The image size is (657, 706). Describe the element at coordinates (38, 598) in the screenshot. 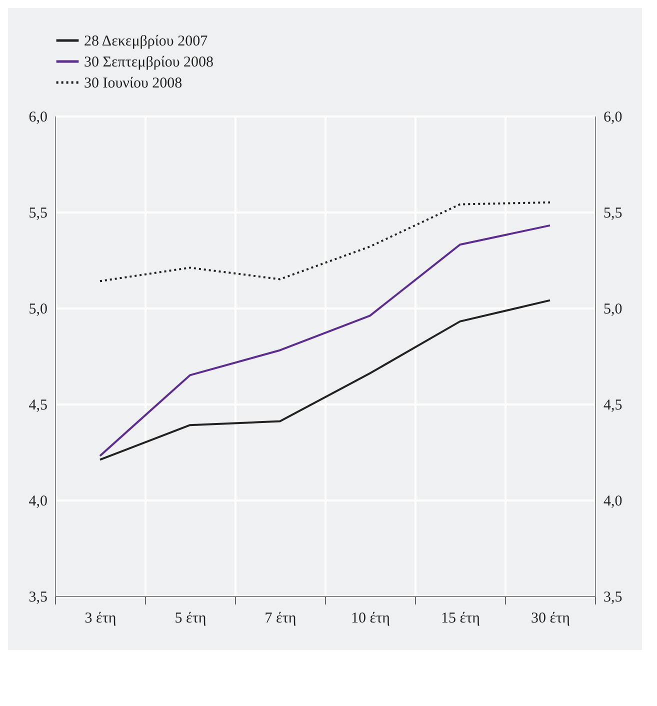

I see `y-tick-label: 3,5` at that location.